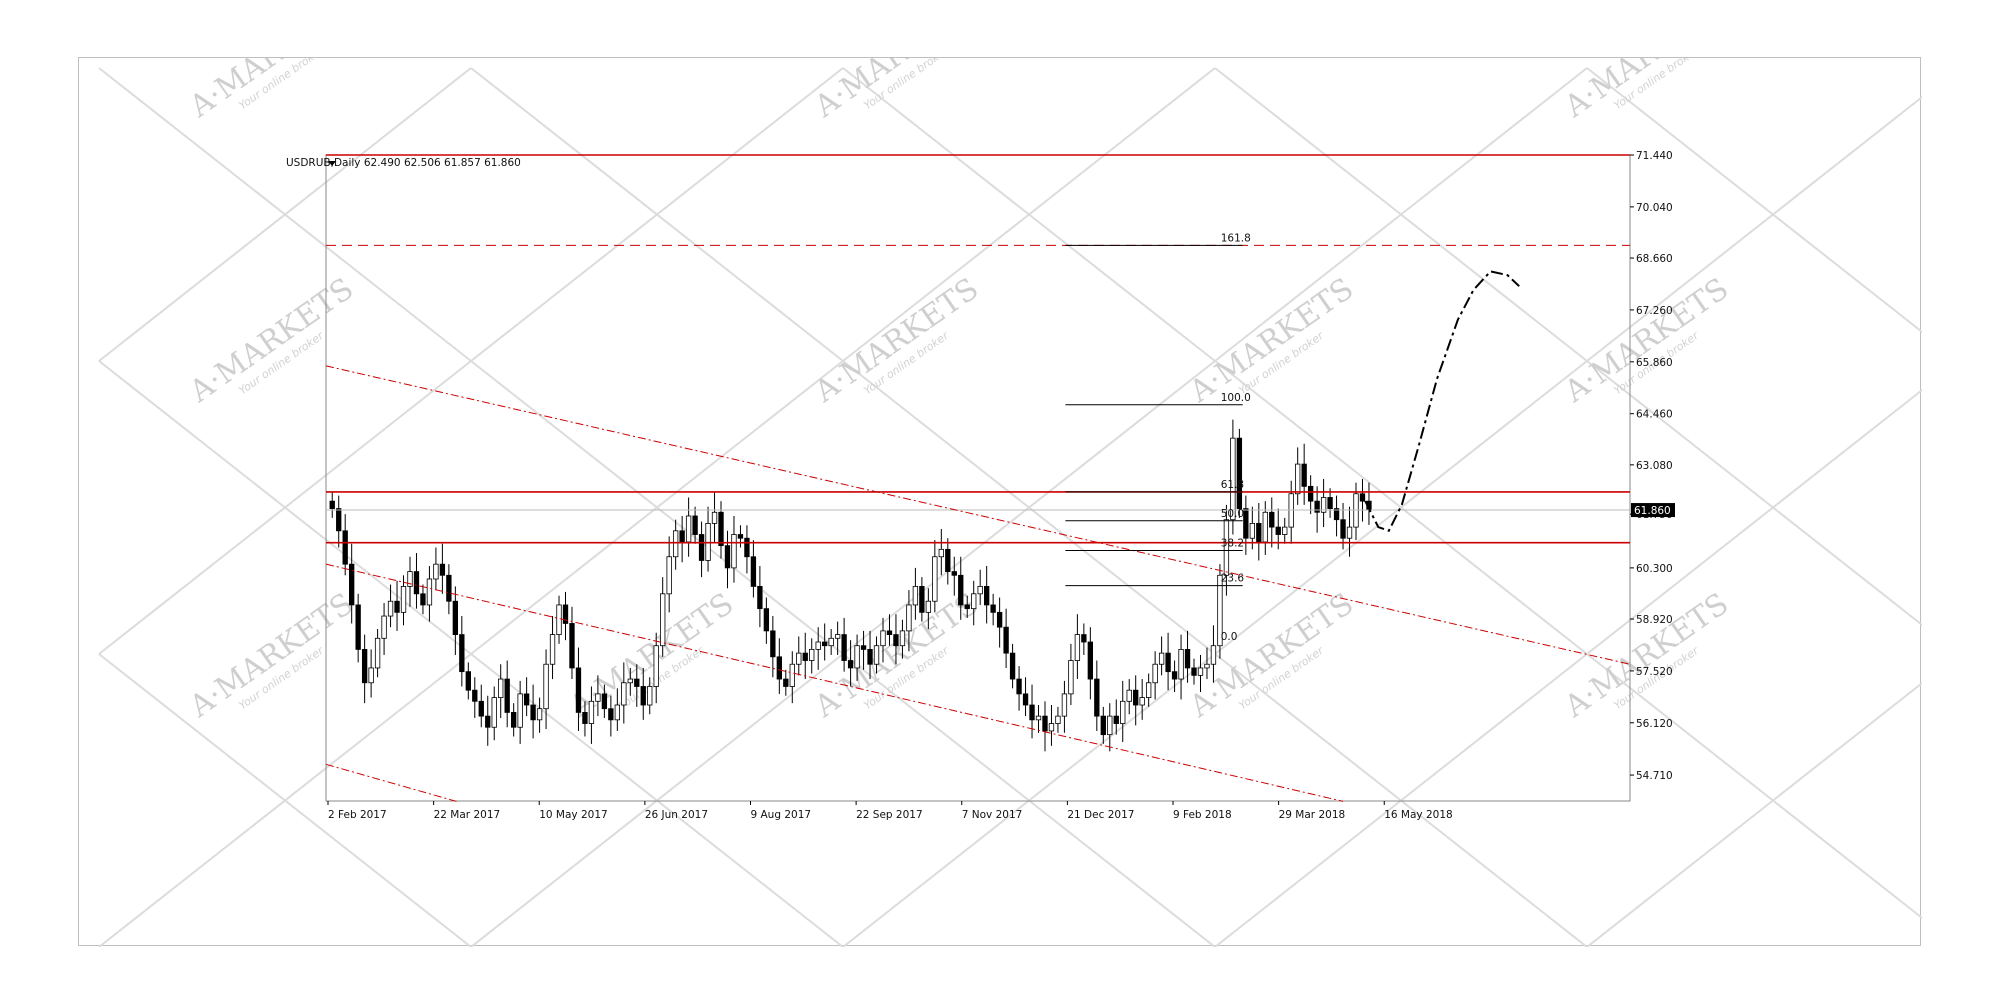  What do you see at coordinates (780, 815) in the screenshot?
I see `x-tick-label: 9 Aug 2017` at bounding box center [780, 815].